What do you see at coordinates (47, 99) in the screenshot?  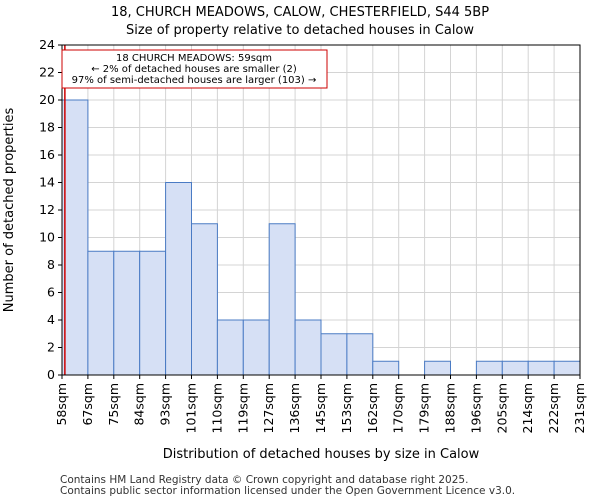 I see `y-tick-label: 20` at bounding box center [47, 99].